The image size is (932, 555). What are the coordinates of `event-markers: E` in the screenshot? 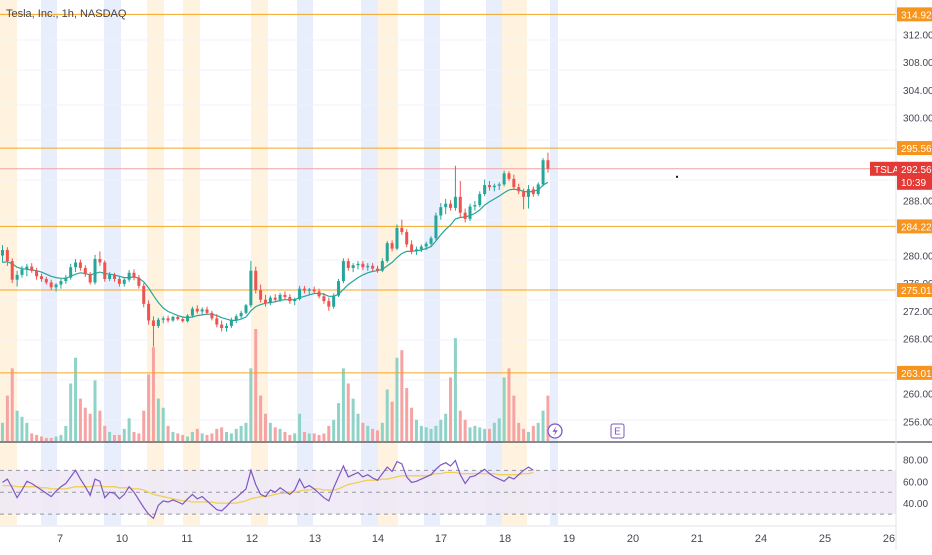 It's located at (586, 431).